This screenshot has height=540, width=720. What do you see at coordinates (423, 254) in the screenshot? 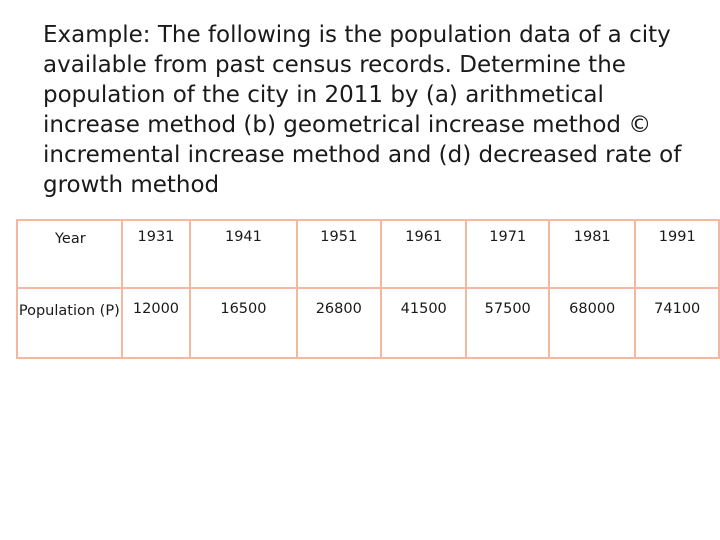
I see `year-cell: 1961` at bounding box center [423, 254].